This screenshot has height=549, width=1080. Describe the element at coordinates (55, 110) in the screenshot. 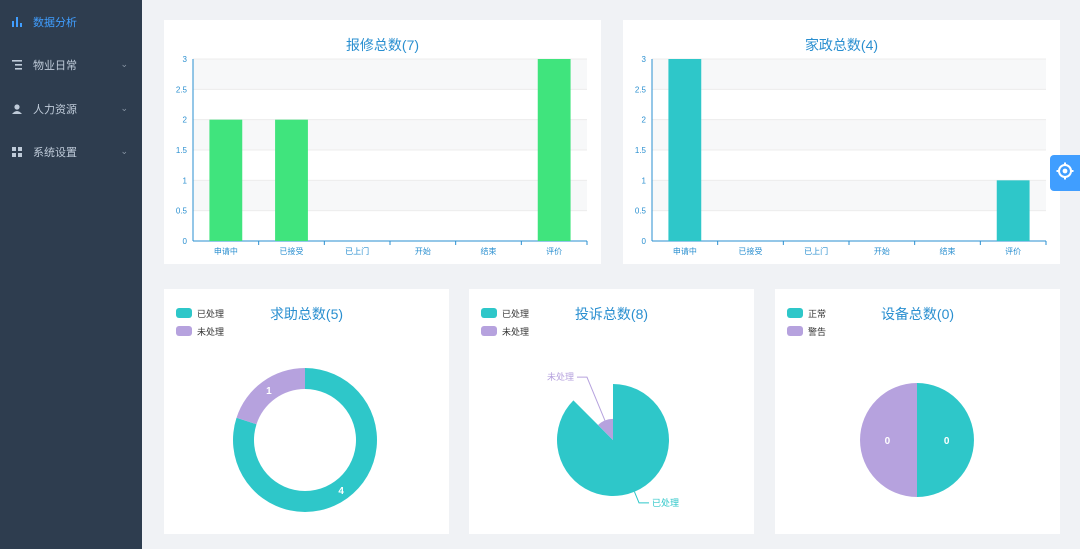

I see `sidebar-item-label: 人力资源` at that location.